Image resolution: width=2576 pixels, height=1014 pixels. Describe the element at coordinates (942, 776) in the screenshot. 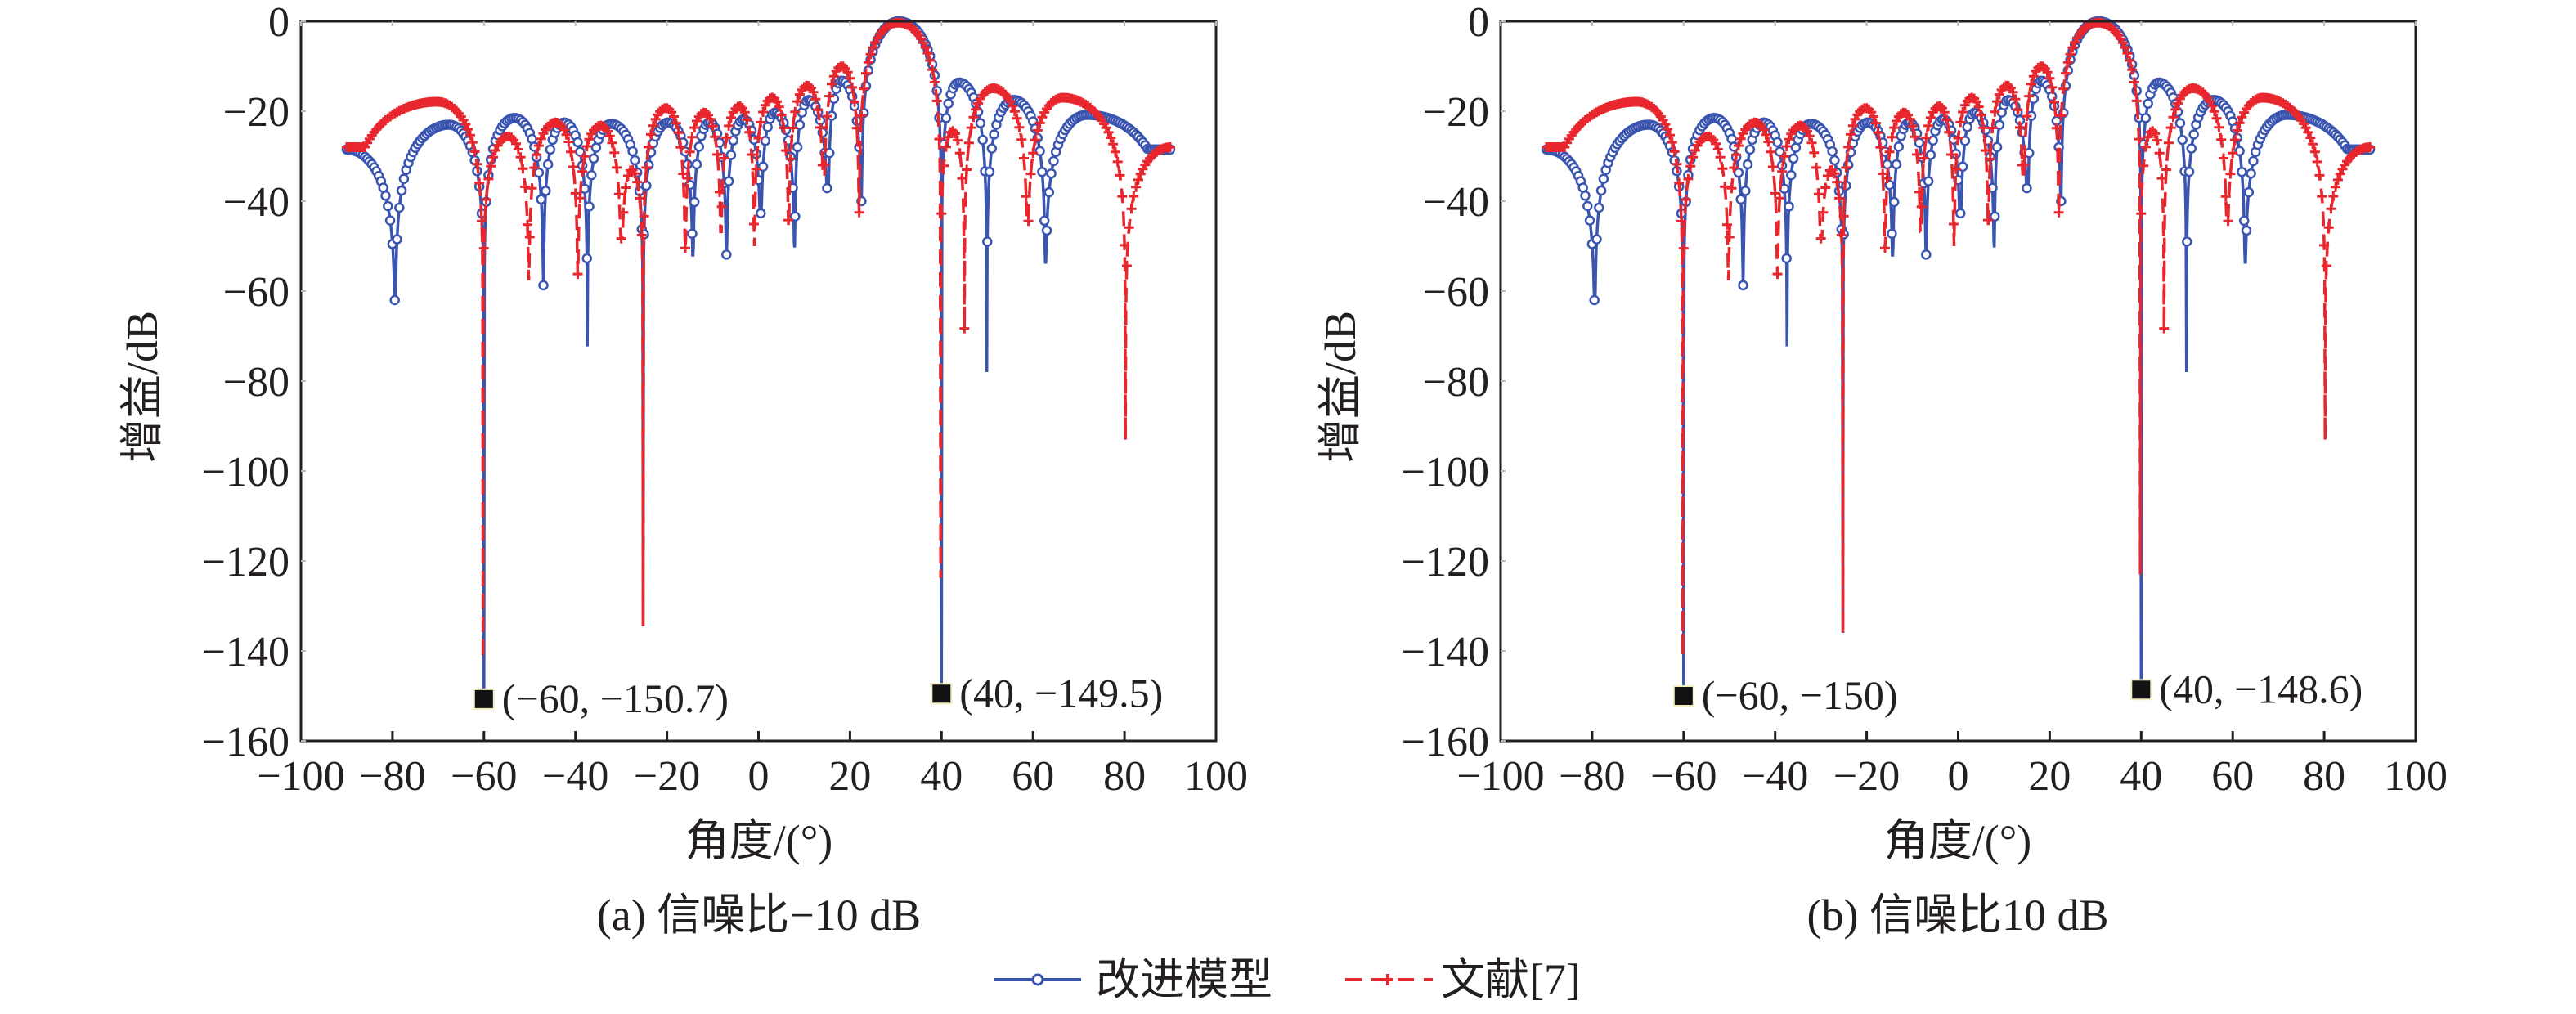

I see `x-tick-label: 40` at that location.